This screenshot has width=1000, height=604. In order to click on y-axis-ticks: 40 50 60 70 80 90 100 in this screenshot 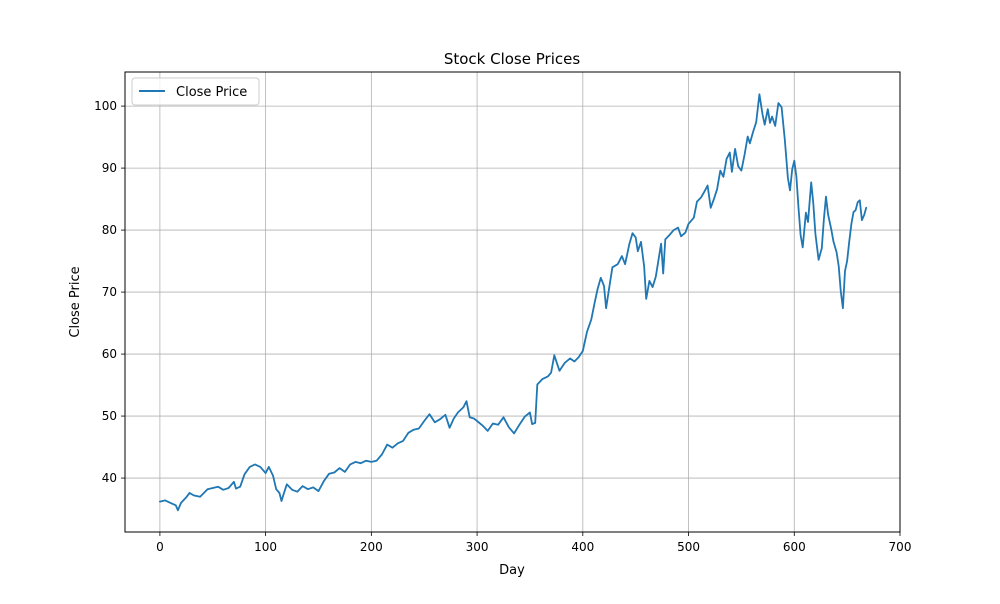, I will do `click(109, 292)`.